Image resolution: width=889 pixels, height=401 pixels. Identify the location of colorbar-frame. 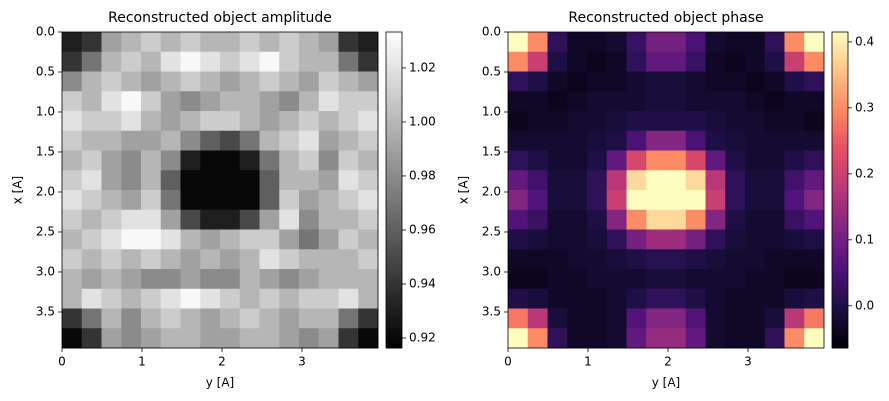
(394, 190).